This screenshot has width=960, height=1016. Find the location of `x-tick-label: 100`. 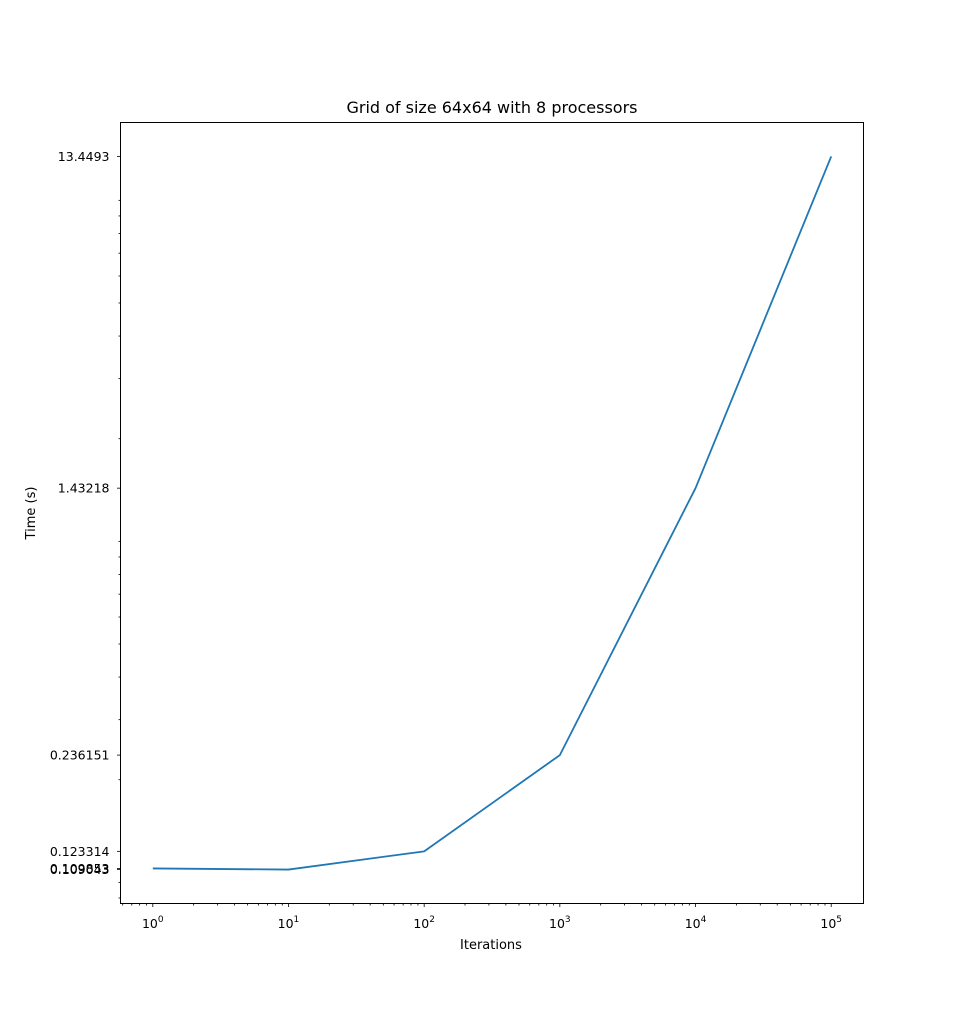

x-tick-label: 100 is located at coordinates (153, 923).